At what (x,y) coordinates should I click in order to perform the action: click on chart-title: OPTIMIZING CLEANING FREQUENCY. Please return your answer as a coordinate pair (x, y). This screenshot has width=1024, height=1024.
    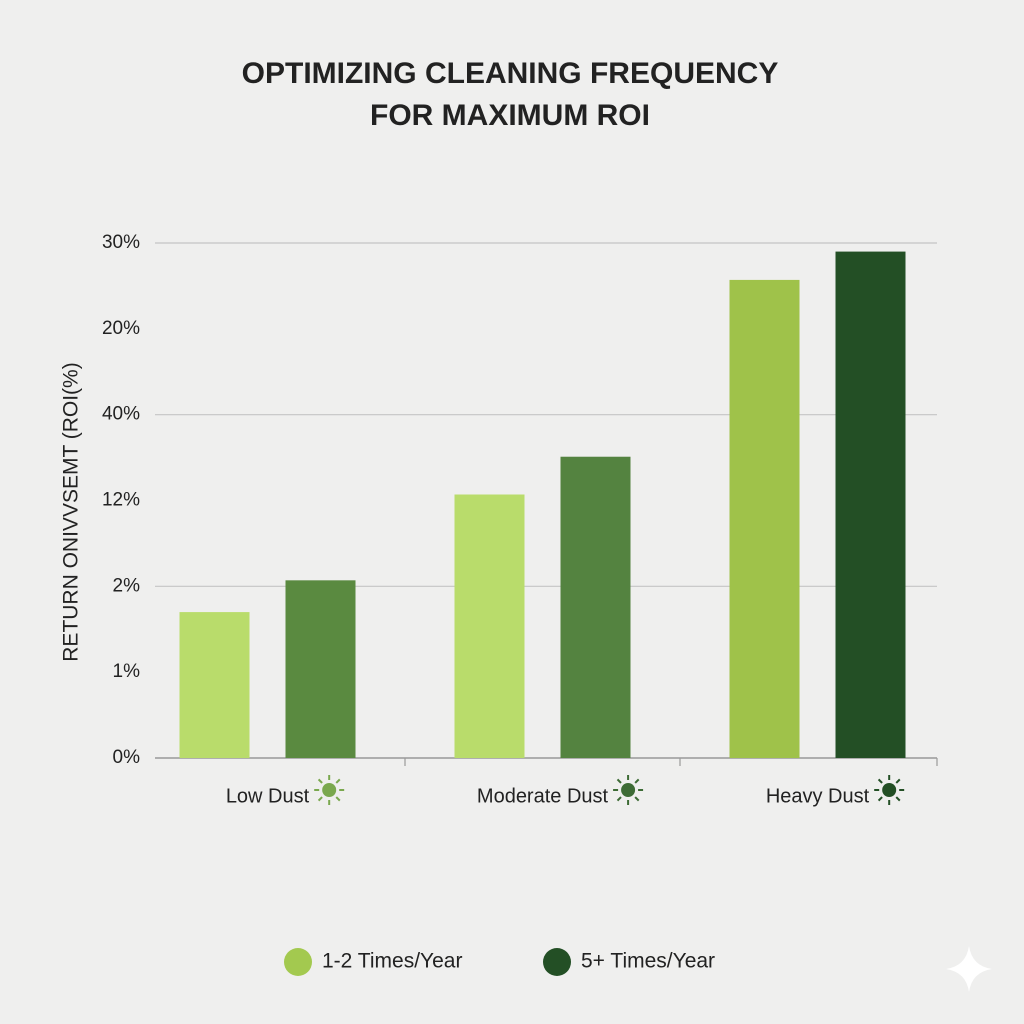
    Looking at the image, I should click on (510, 73).